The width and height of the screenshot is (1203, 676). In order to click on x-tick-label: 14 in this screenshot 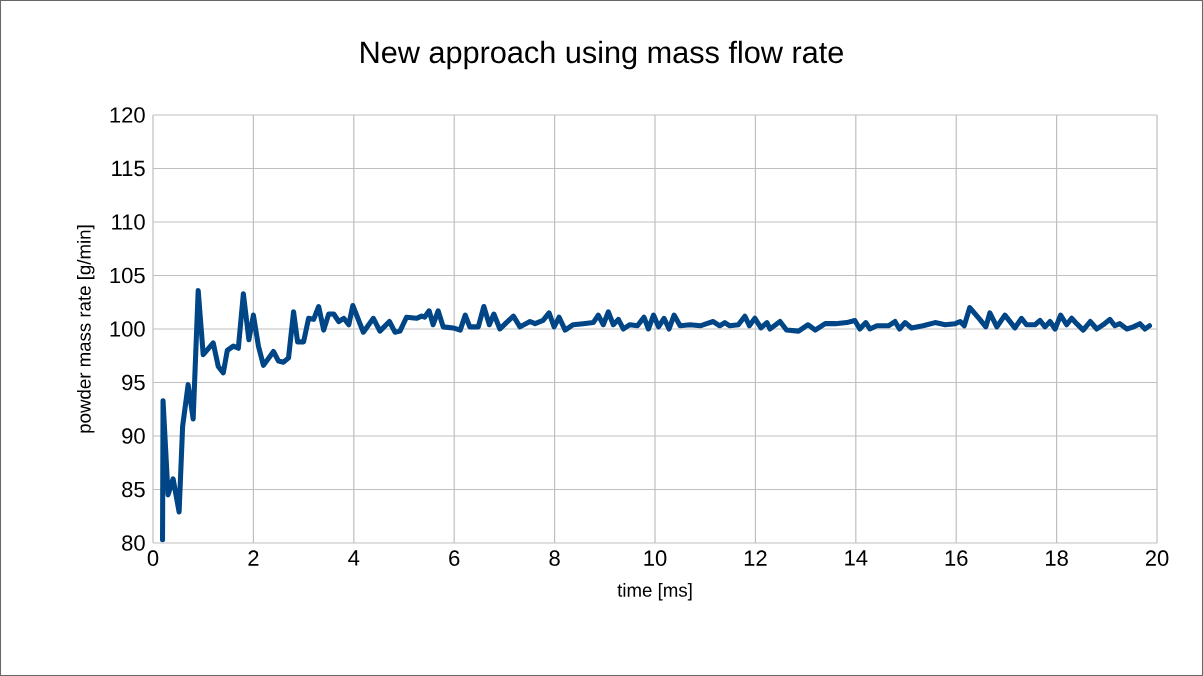, I will do `click(856, 558)`.